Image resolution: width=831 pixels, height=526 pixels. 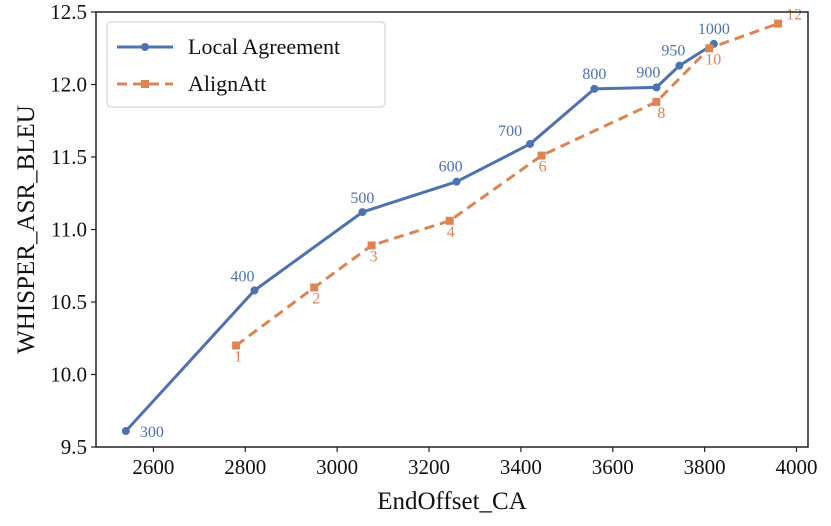 What do you see at coordinates (661, 113) in the screenshot?
I see `data-label-alignatt: 8` at bounding box center [661, 113].